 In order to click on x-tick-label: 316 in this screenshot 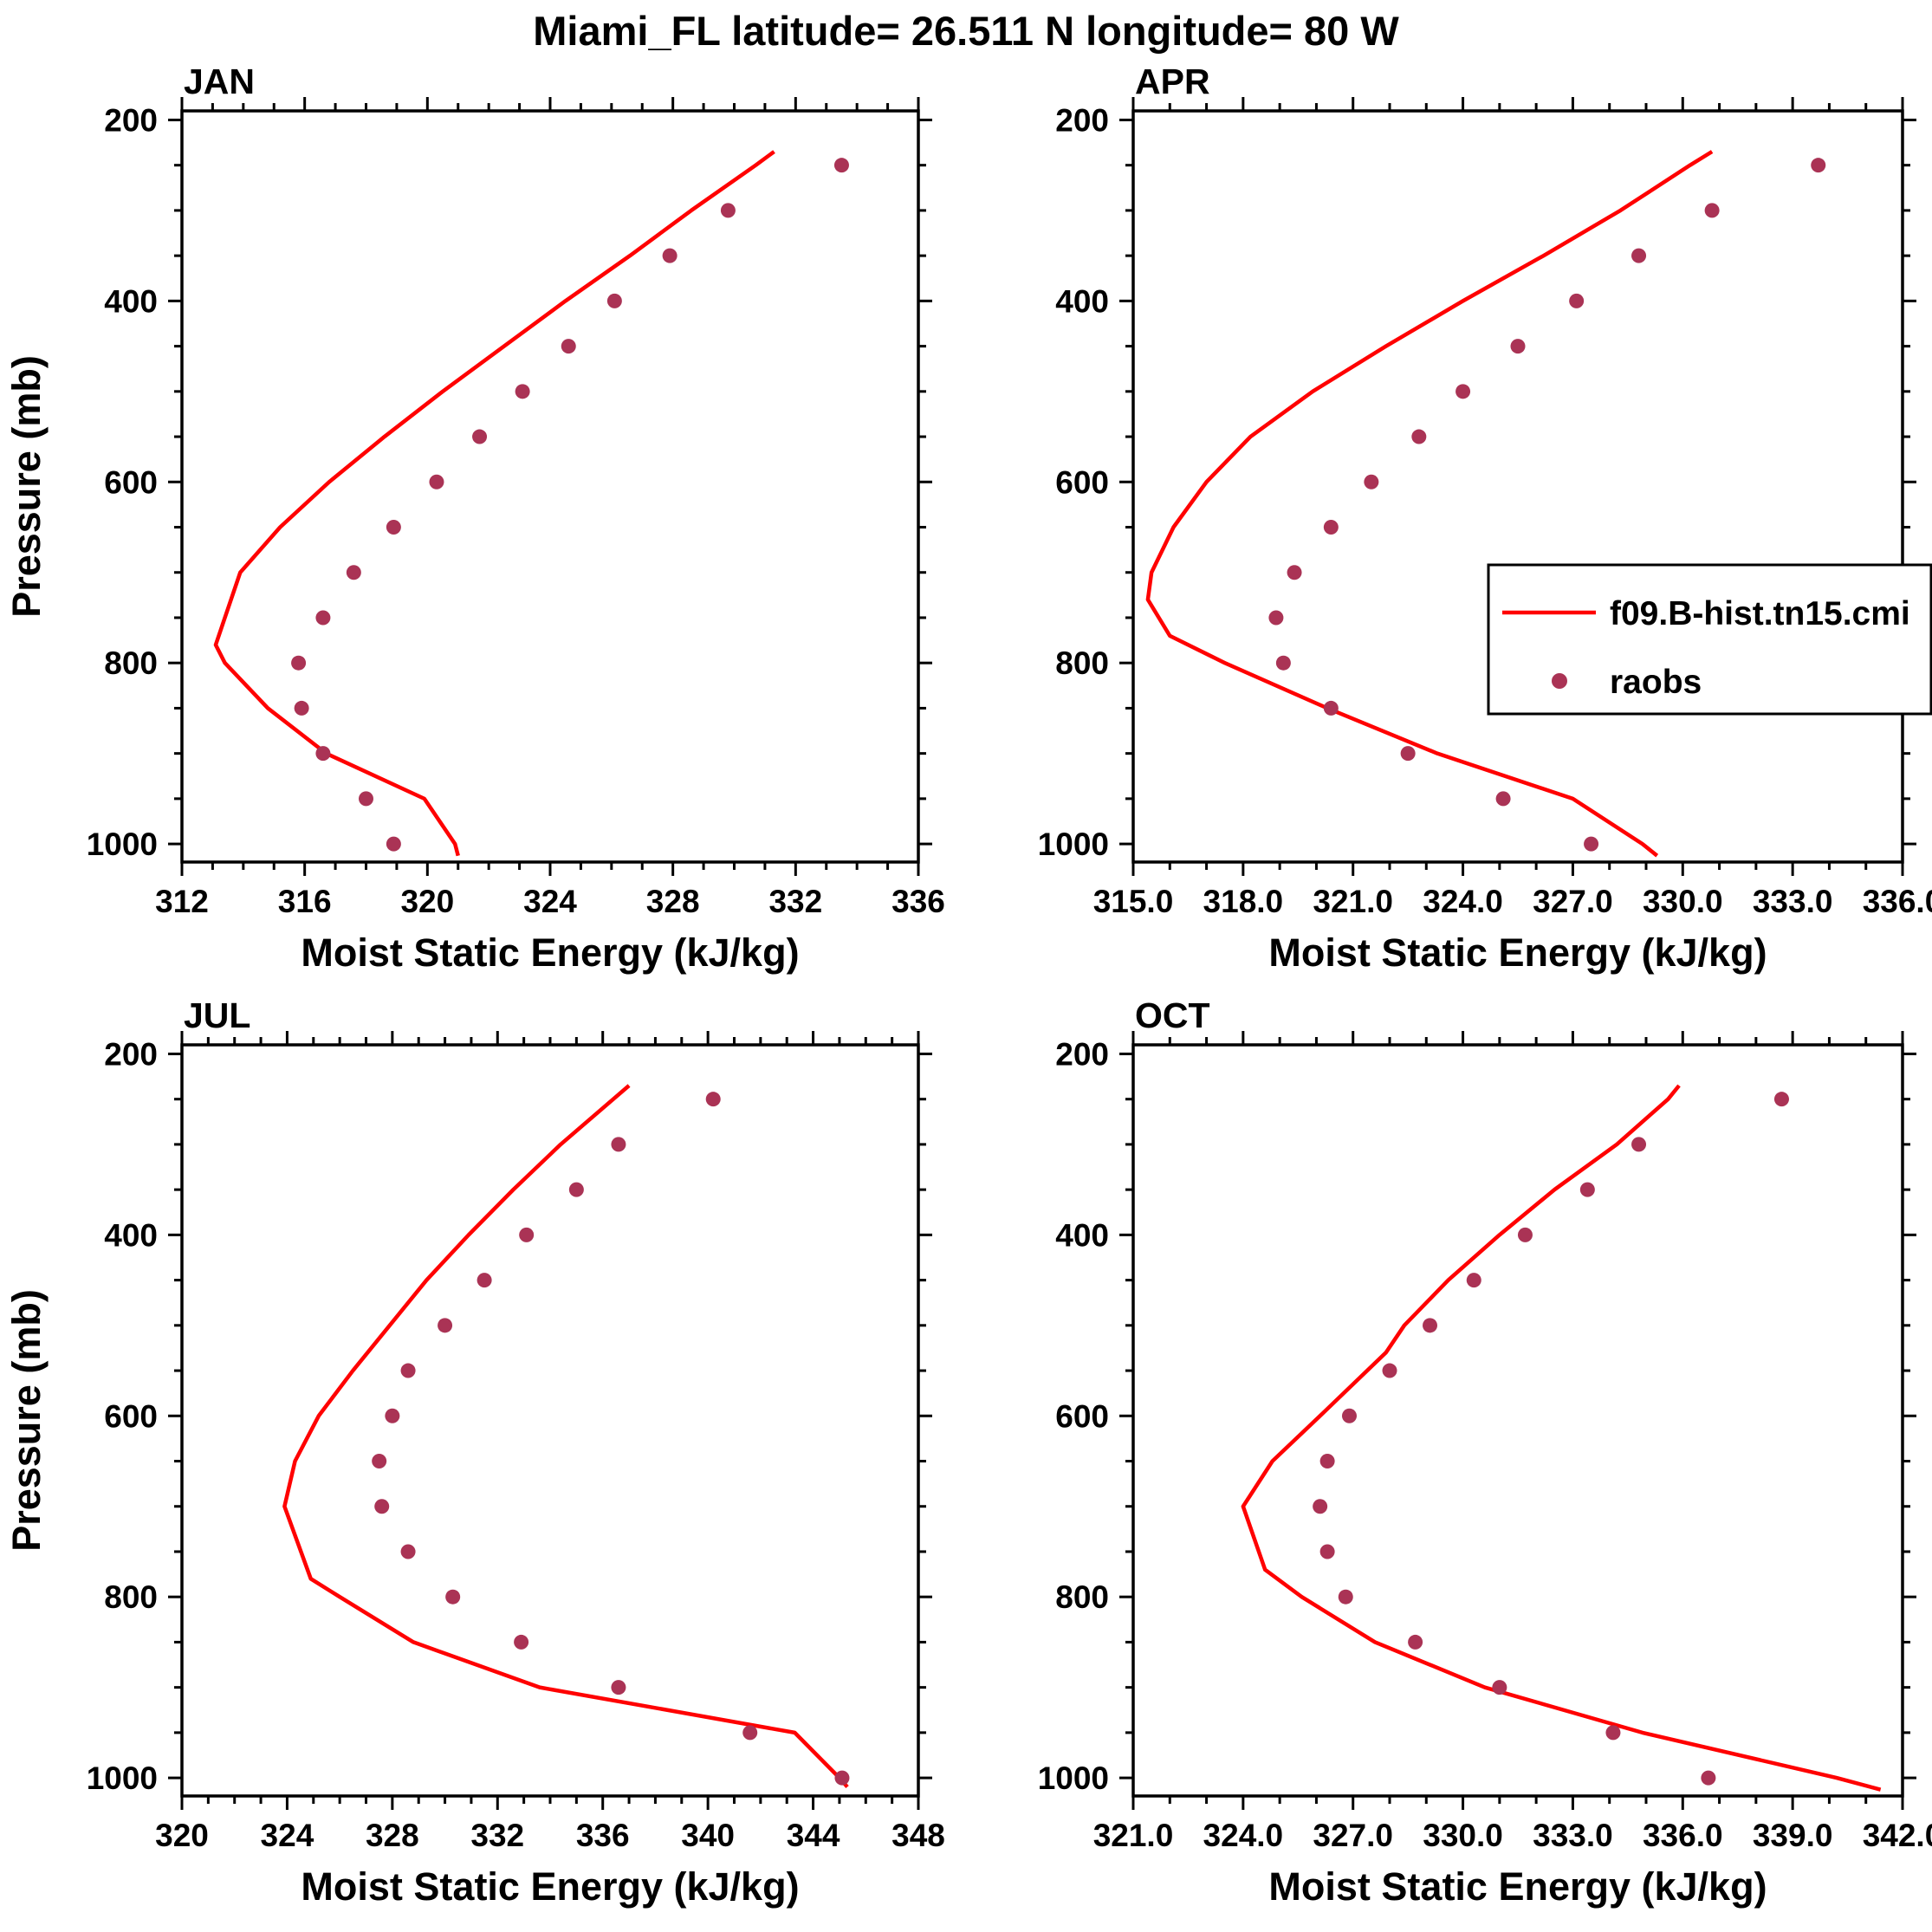, I will do `click(305, 901)`.